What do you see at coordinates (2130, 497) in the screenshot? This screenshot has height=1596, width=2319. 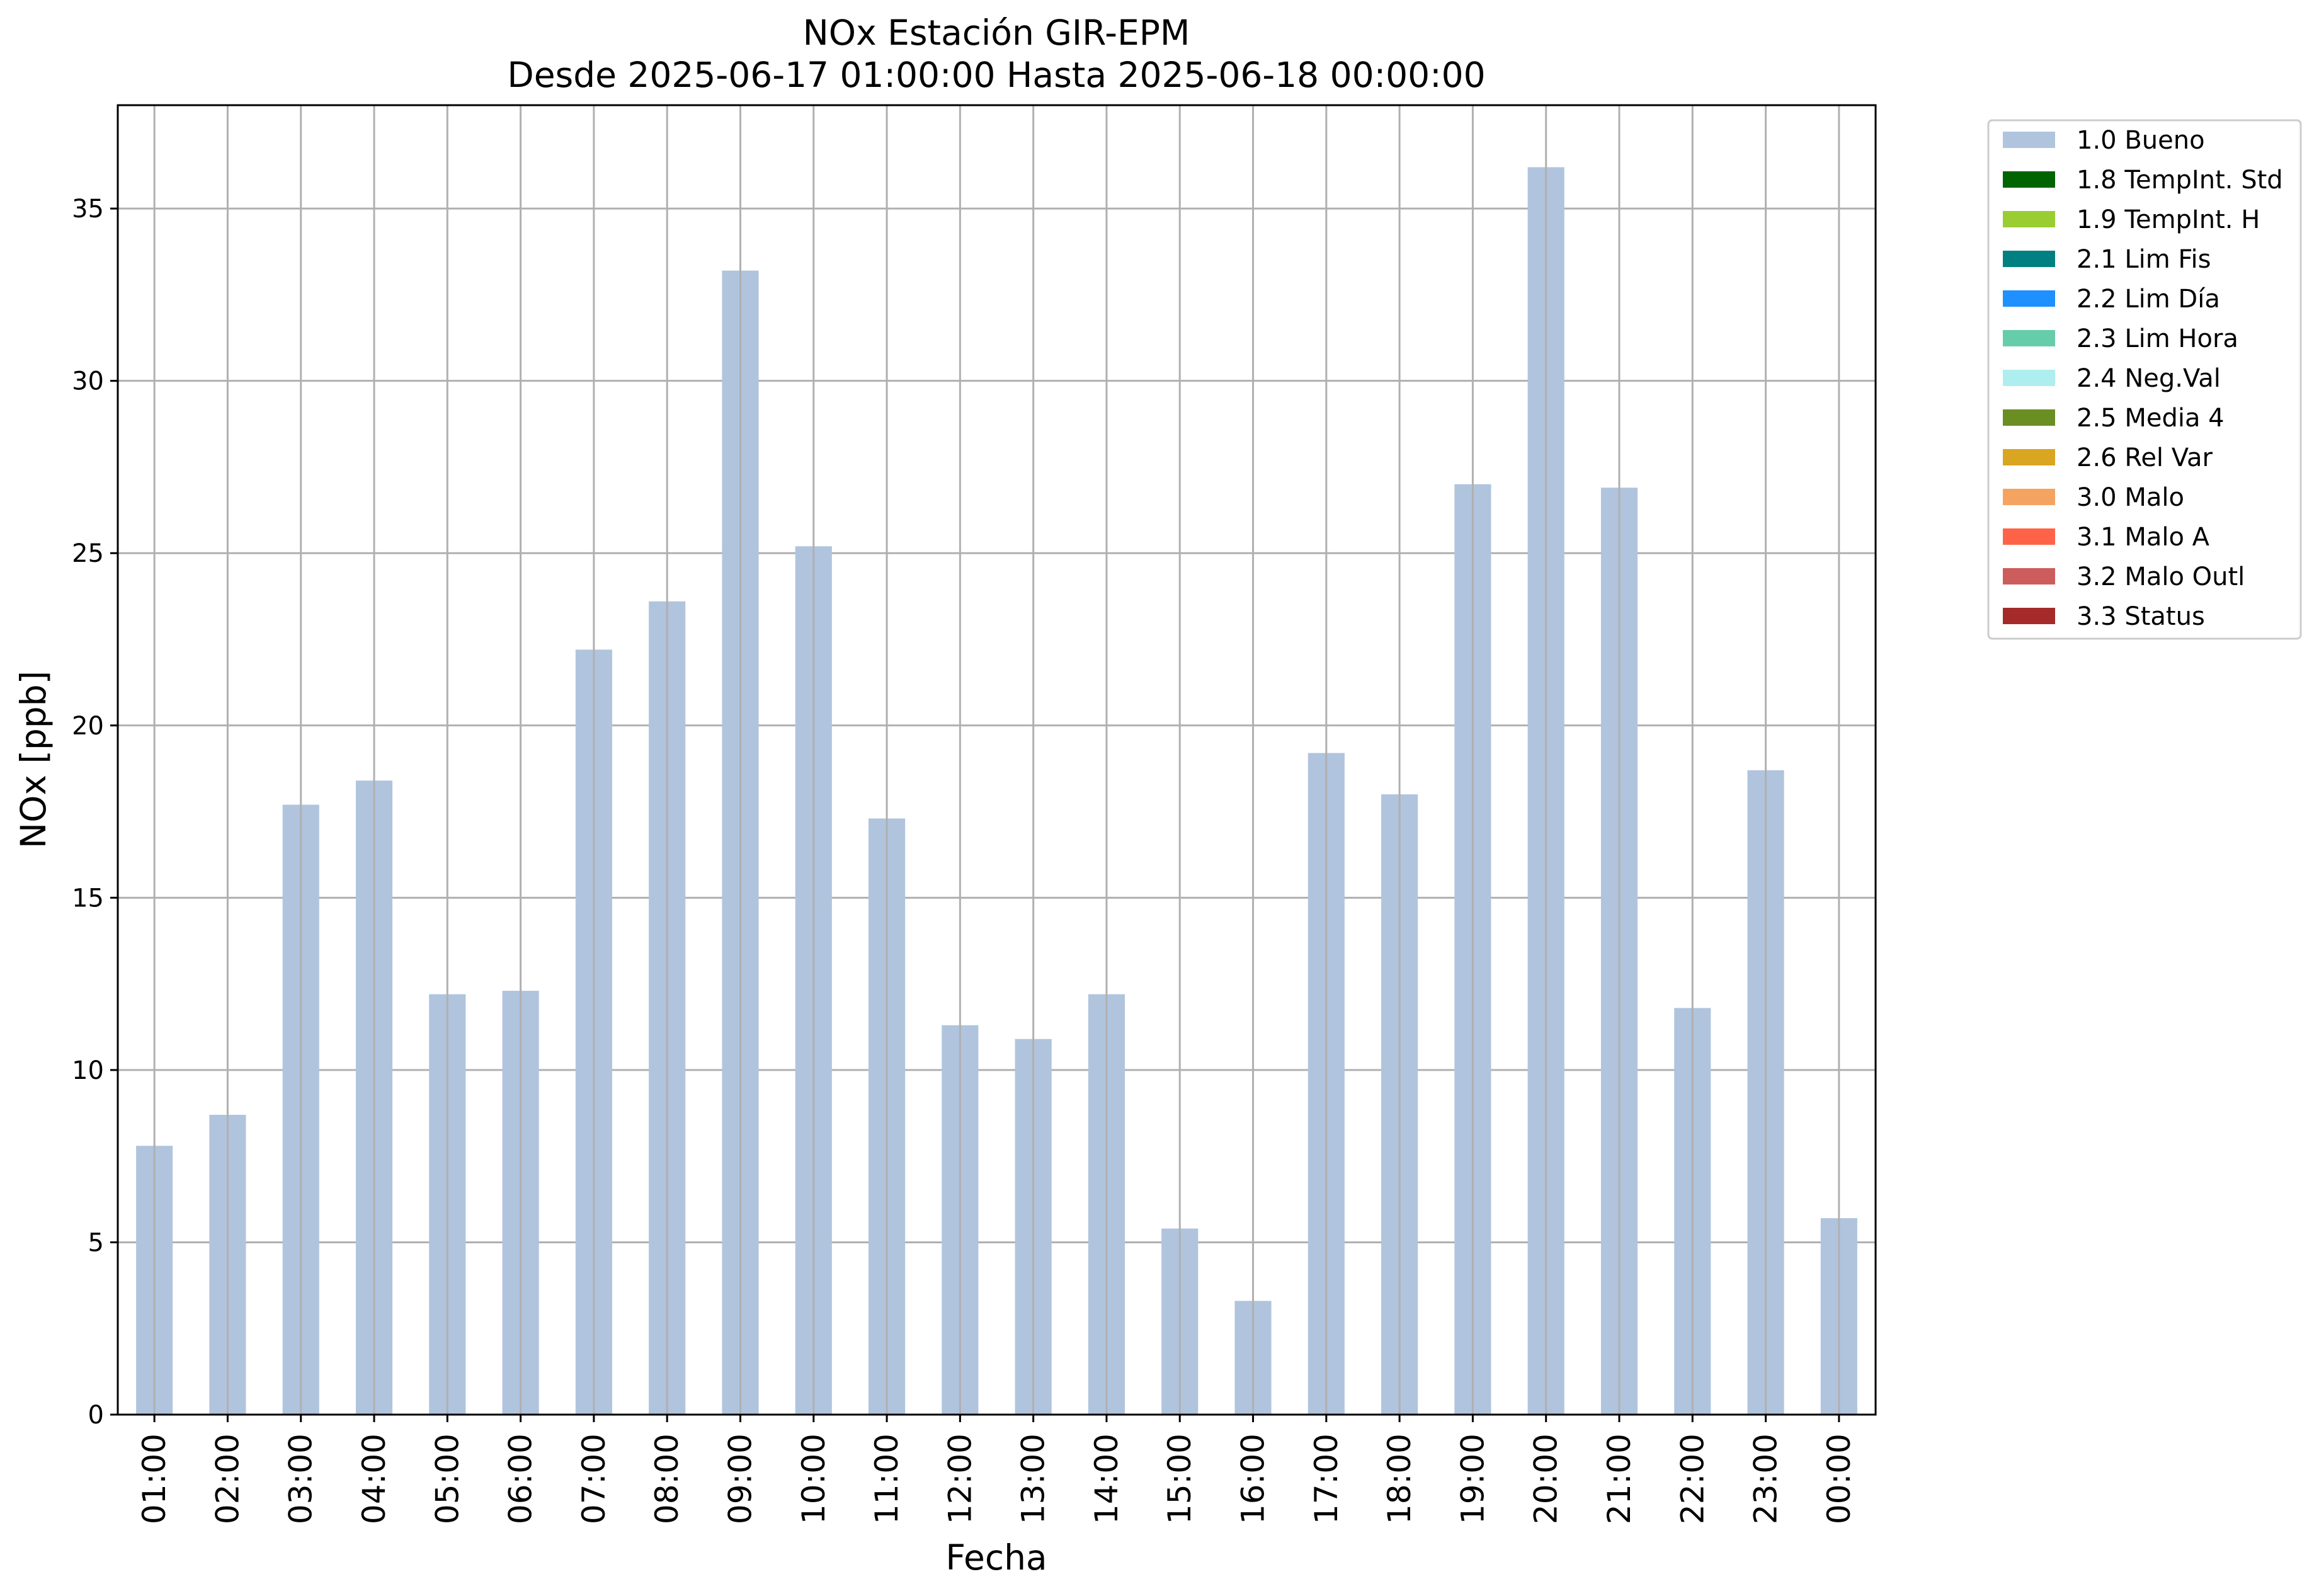 I see `legend-label: 3.0 Malo` at bounding box center [2130, 497].